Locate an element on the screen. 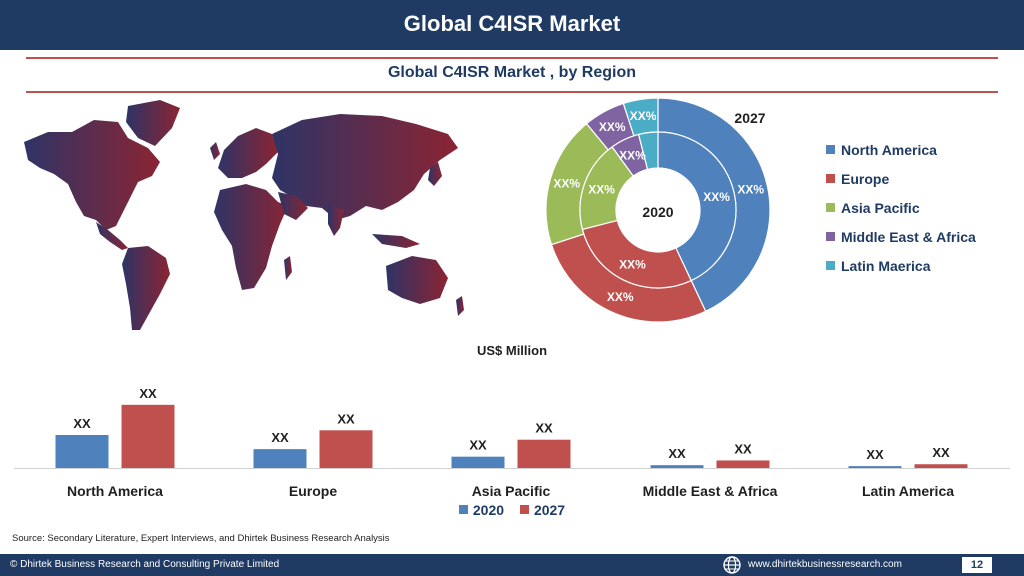 The width and height of the screenshot is (1024, 576). donut-label-2027-europe: XX% is located at coordinates (620, 297).